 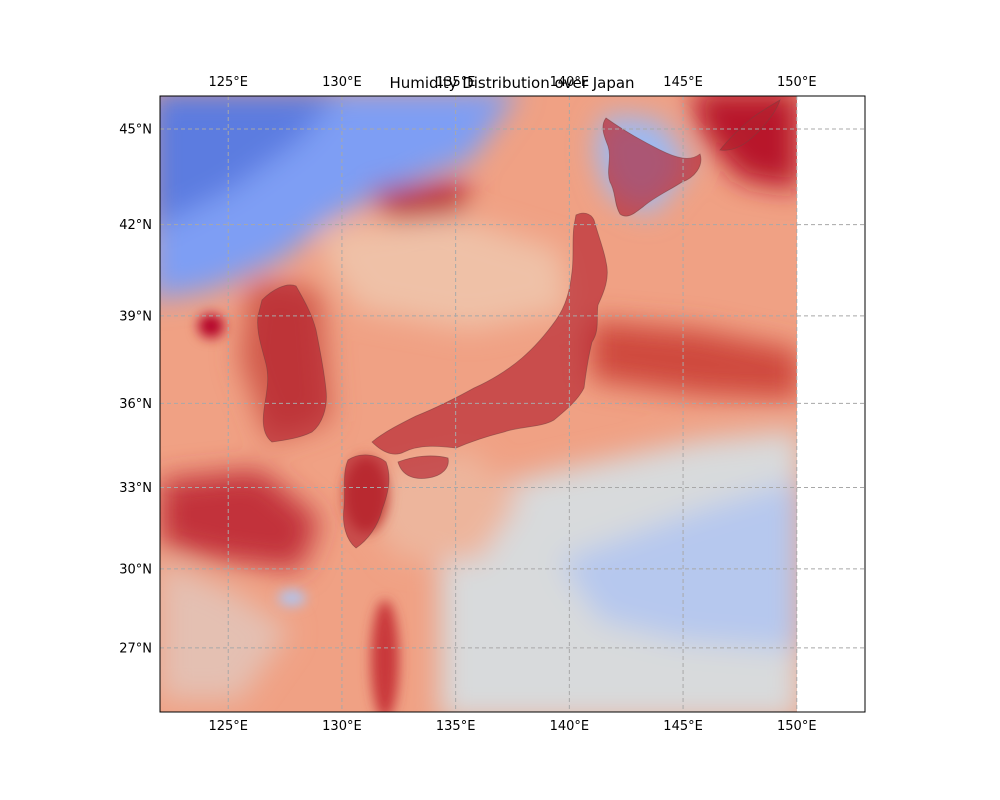 What do you see at coordinates (342, 82) in the screenshot?
I see `lon-tick-label-top: 130°E` at bounding box center [342, 82].